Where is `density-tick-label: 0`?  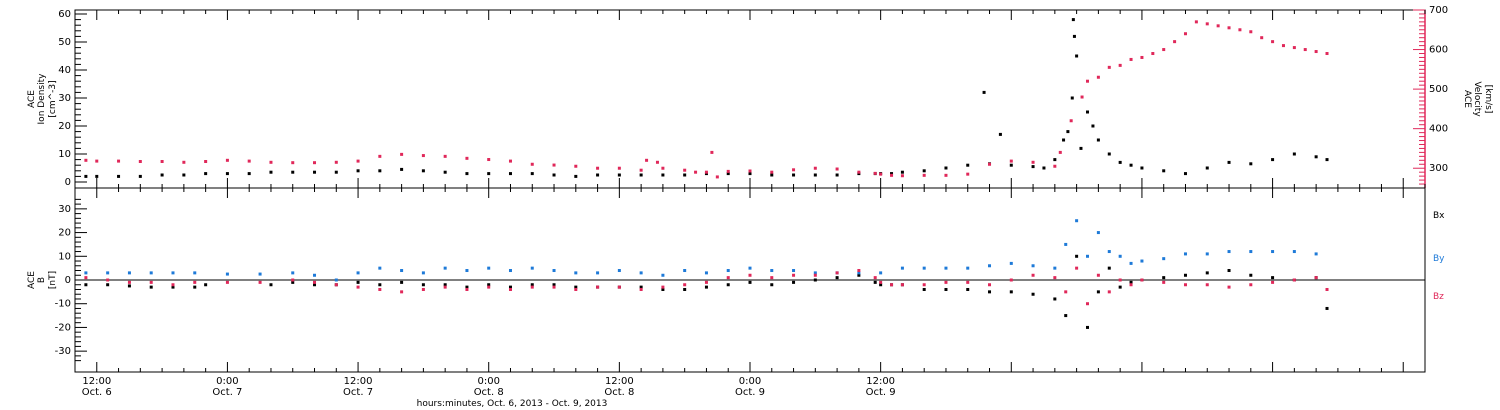 density-tick-label: 0 is located at coordinates (68, 182).